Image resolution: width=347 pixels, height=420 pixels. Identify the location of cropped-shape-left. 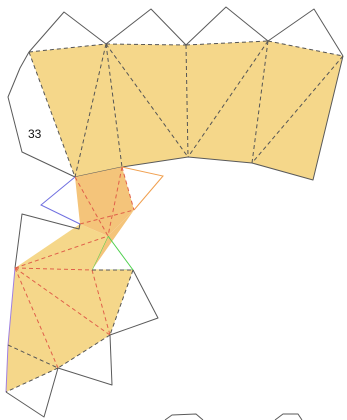
(184, 416).